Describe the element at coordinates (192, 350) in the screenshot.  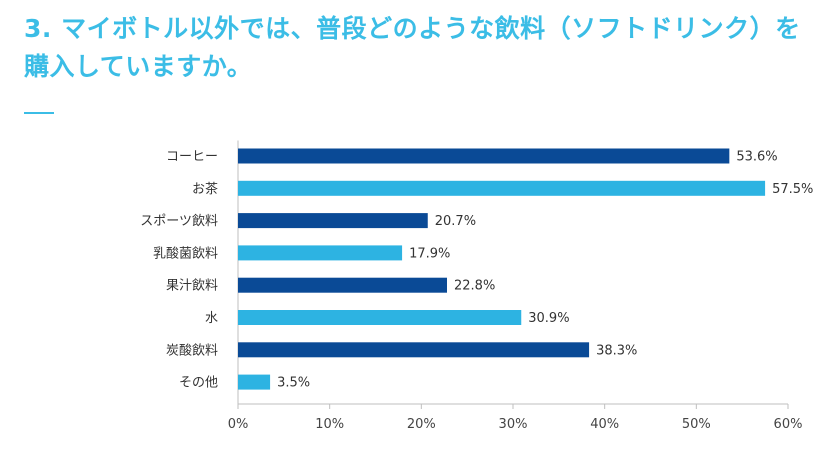
I see `category-label: 炭酸飲料` at that location.